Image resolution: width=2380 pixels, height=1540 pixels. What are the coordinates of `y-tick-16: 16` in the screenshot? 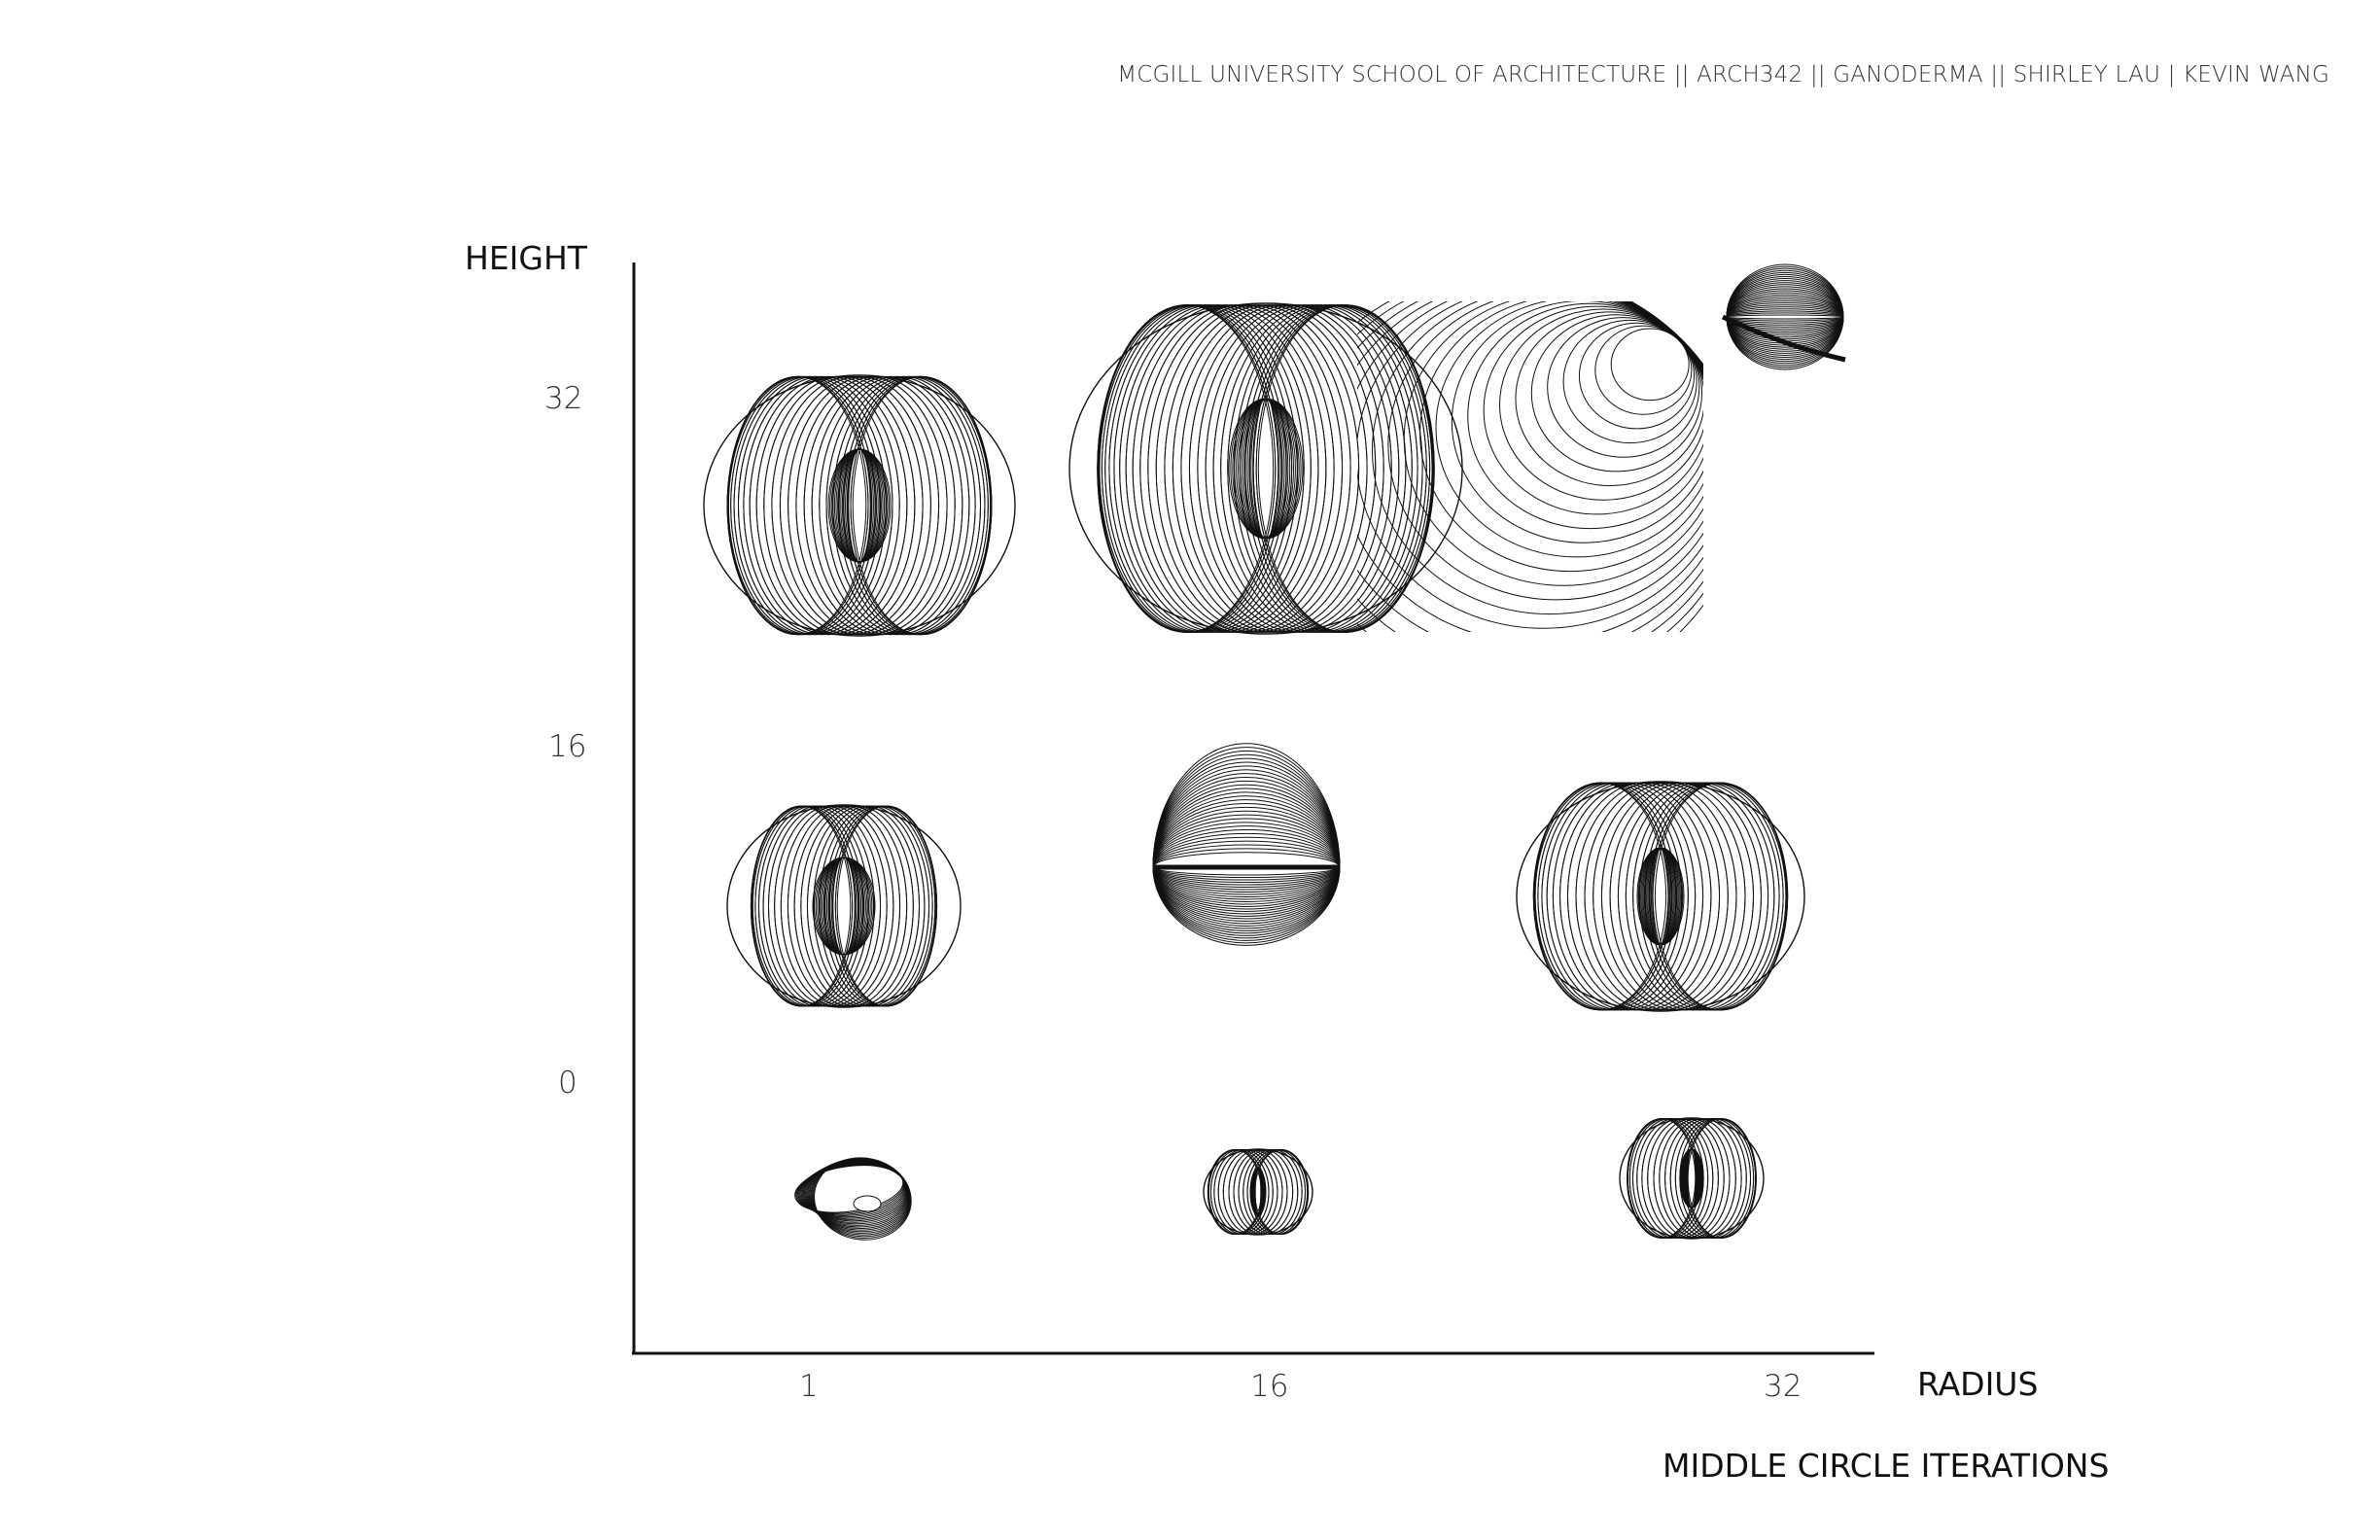 It's located at (567, 746).